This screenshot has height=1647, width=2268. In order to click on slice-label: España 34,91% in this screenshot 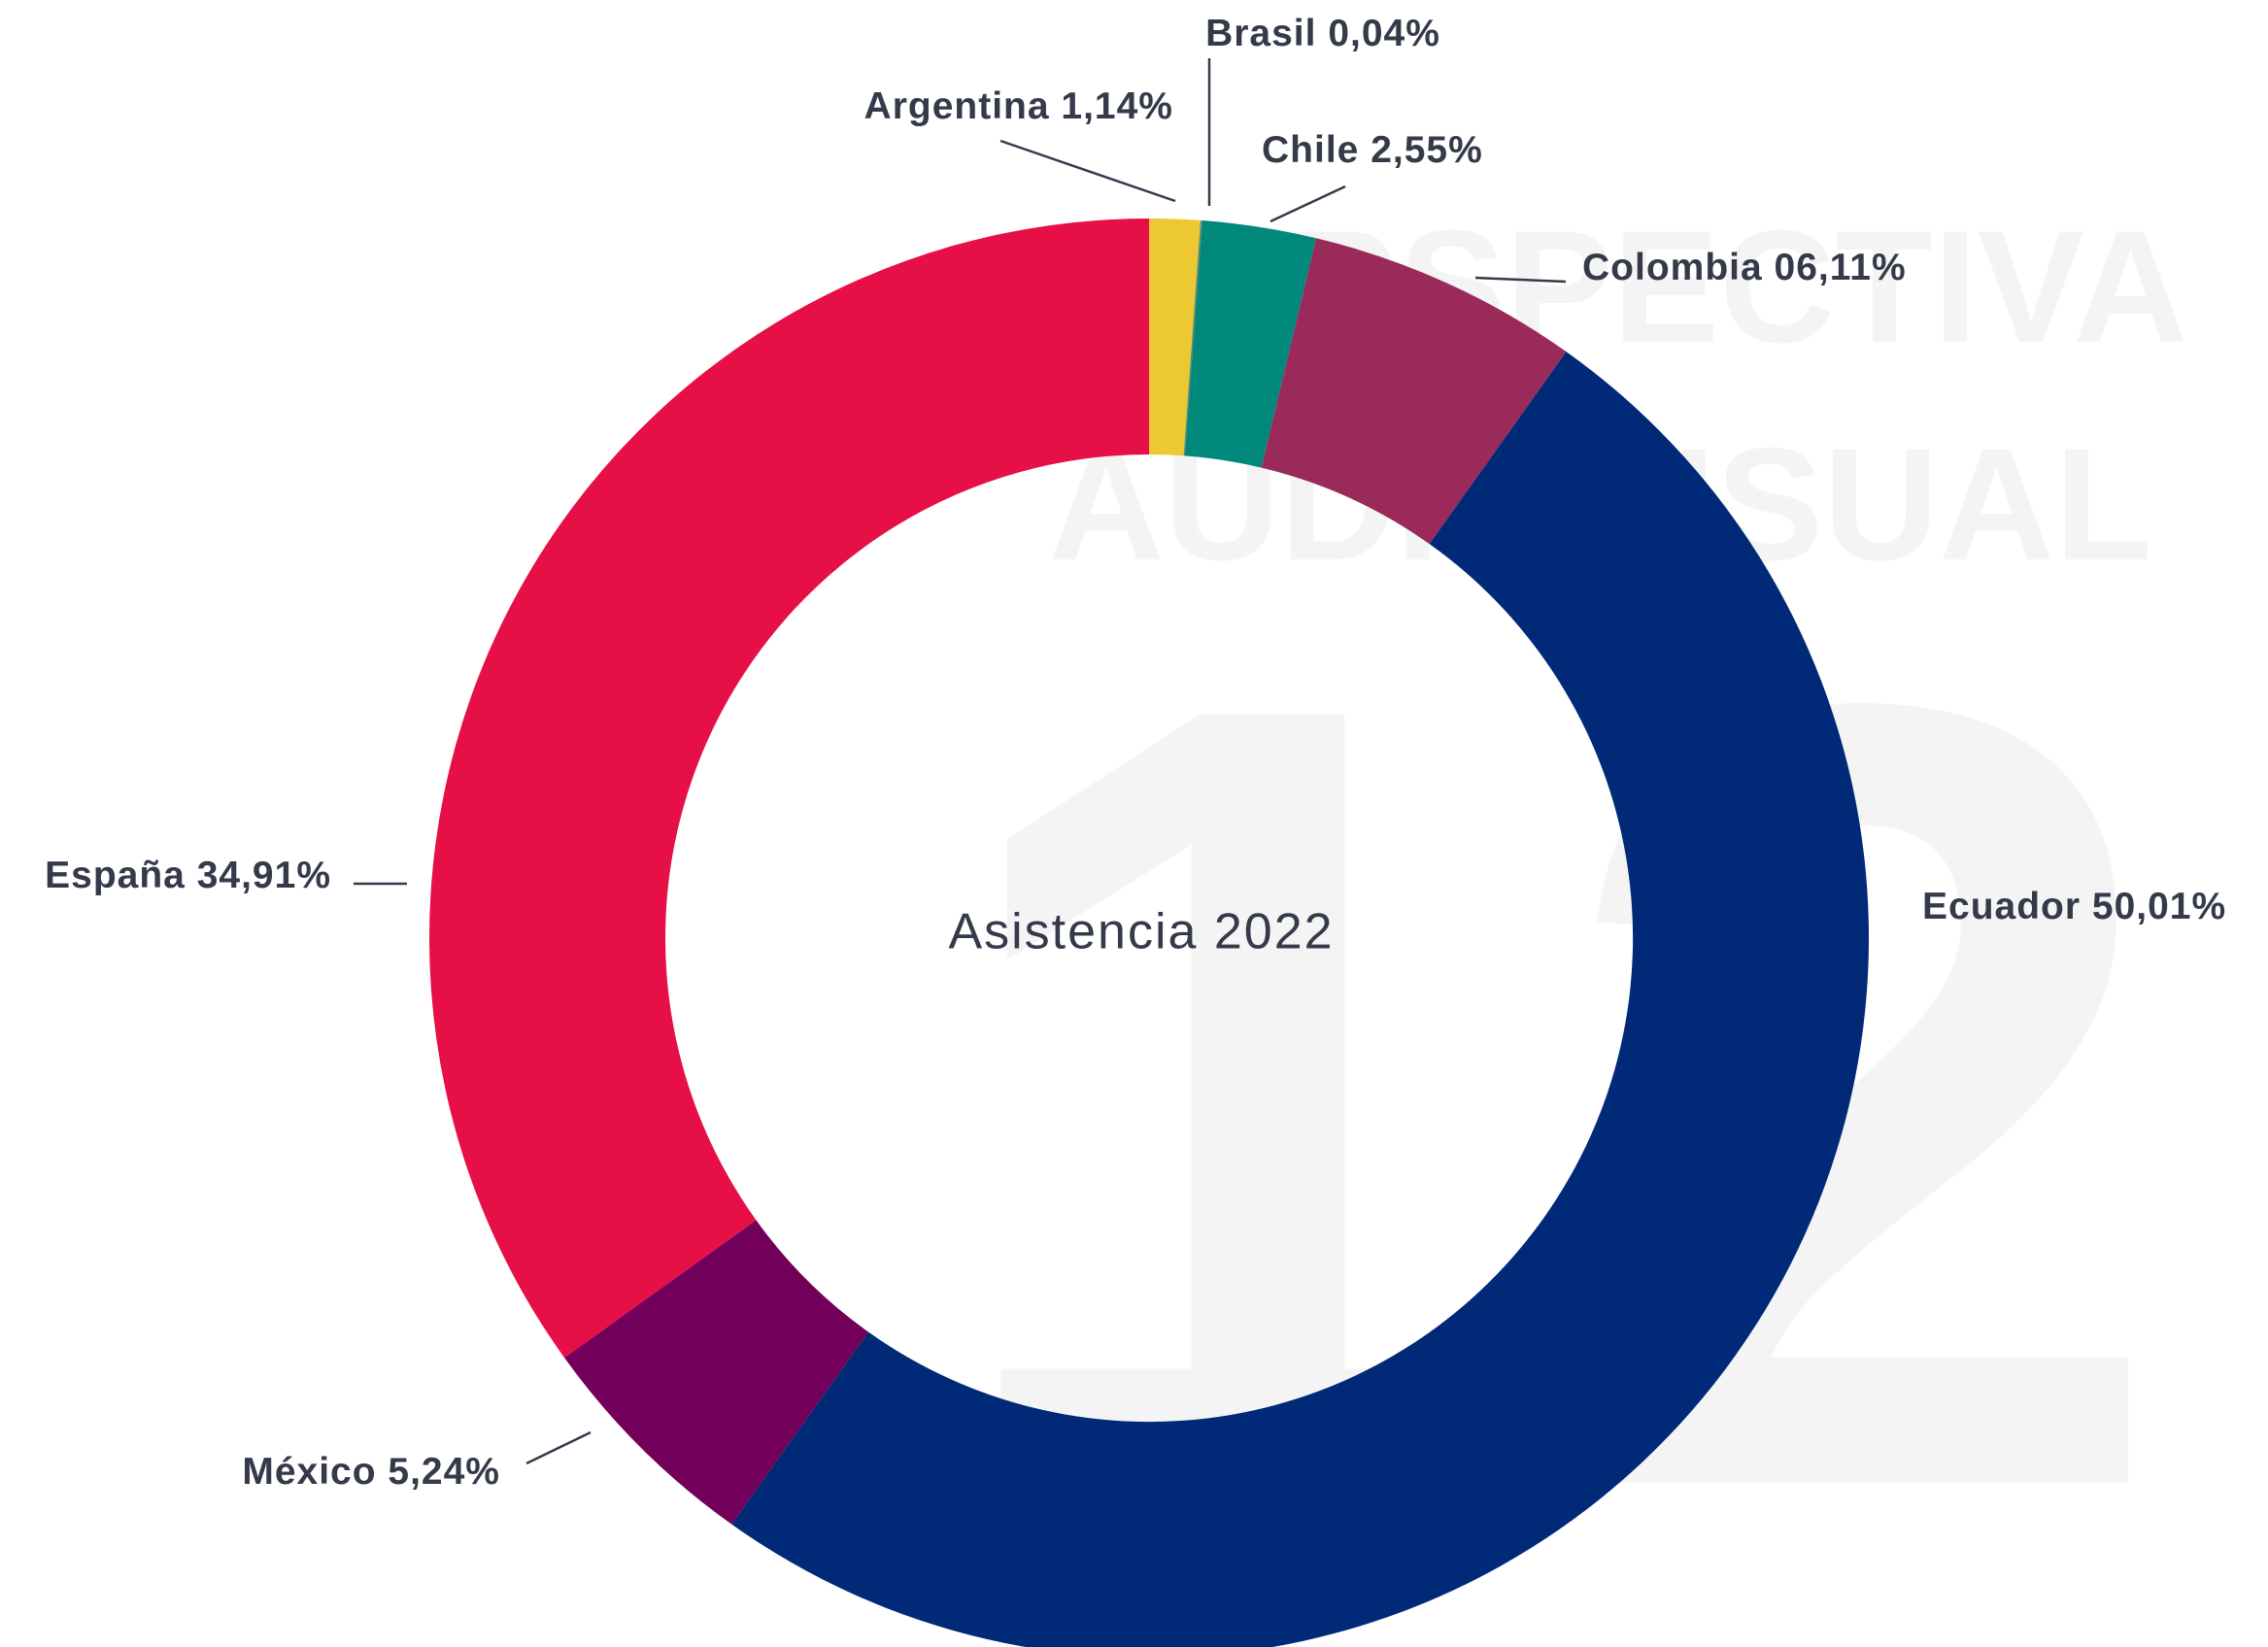, I will do `click(188, 876)`.